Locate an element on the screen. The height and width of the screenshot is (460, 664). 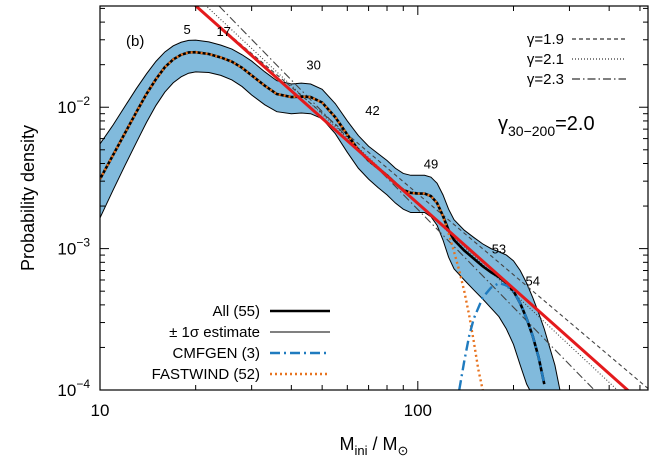
rank-label: 53 is located at coordinates (499, 249).